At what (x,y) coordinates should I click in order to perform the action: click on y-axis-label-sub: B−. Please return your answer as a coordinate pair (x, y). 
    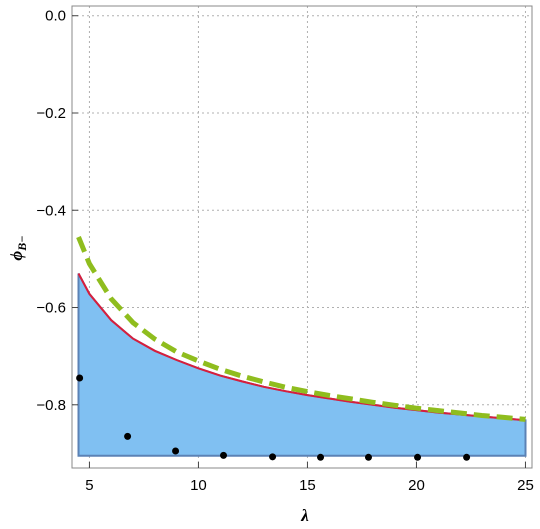
    Looking at the image, I should click on (22, 243).